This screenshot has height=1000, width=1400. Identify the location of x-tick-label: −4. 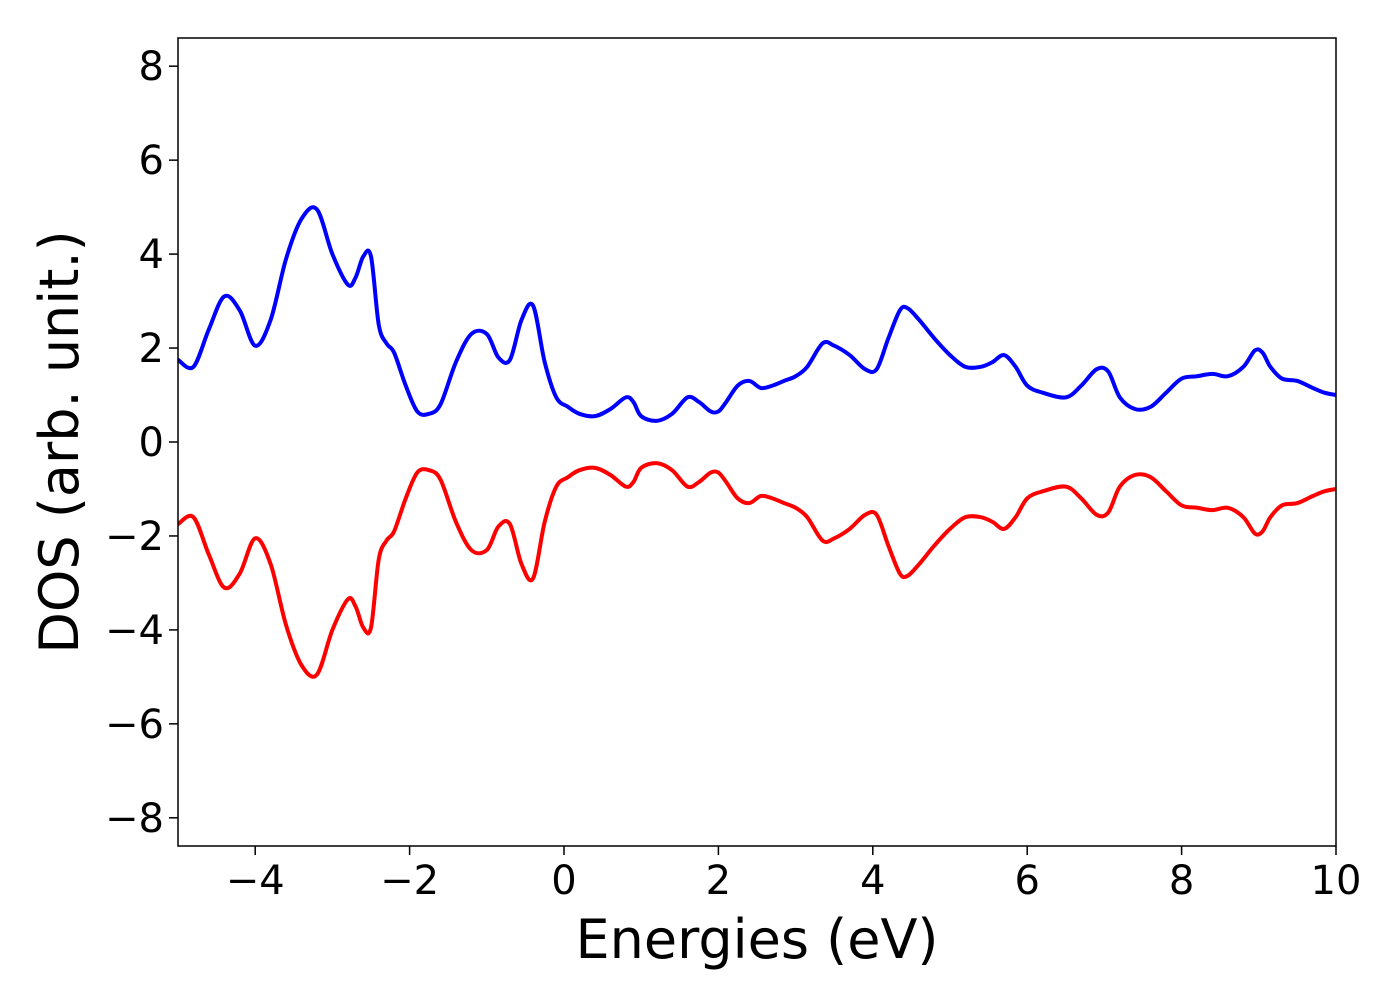
(255, 881).